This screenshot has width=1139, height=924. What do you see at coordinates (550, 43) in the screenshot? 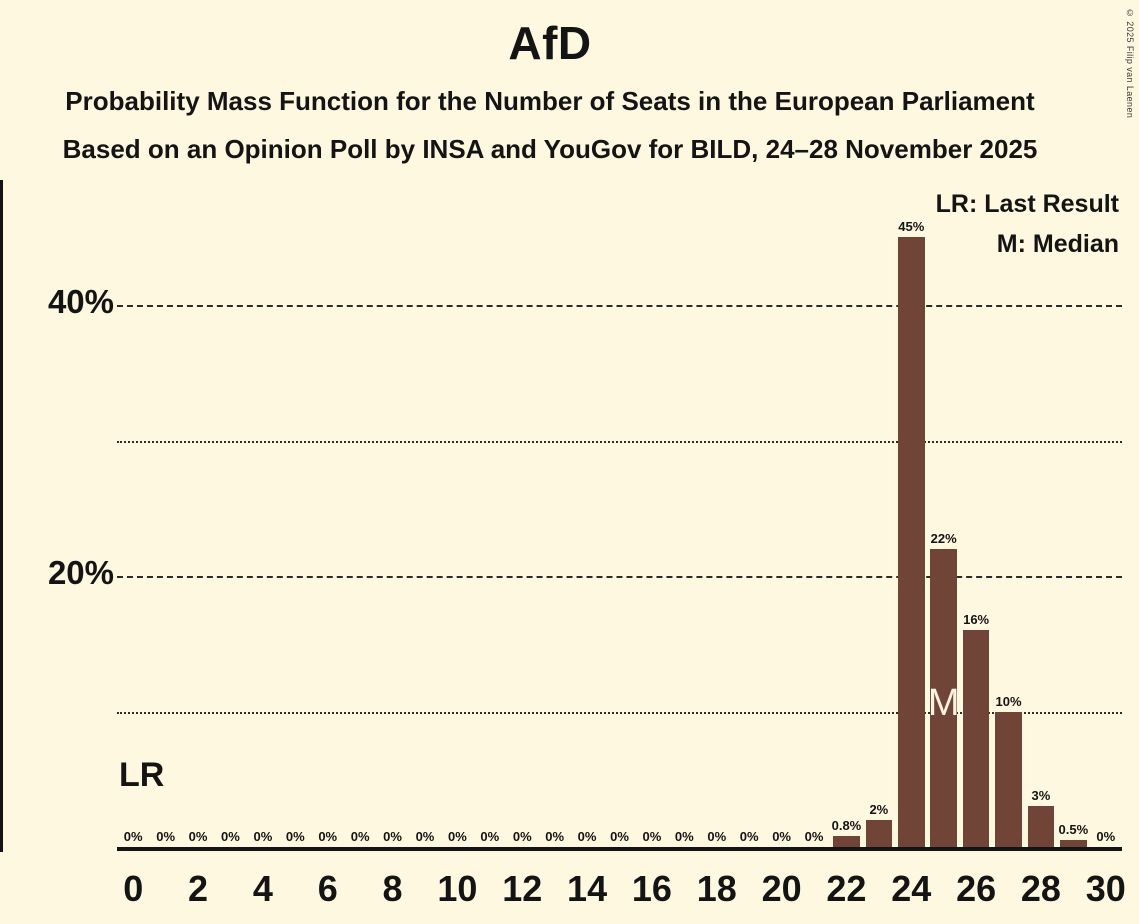
I see `page-title: AfD` at bounding box center [550, 43].